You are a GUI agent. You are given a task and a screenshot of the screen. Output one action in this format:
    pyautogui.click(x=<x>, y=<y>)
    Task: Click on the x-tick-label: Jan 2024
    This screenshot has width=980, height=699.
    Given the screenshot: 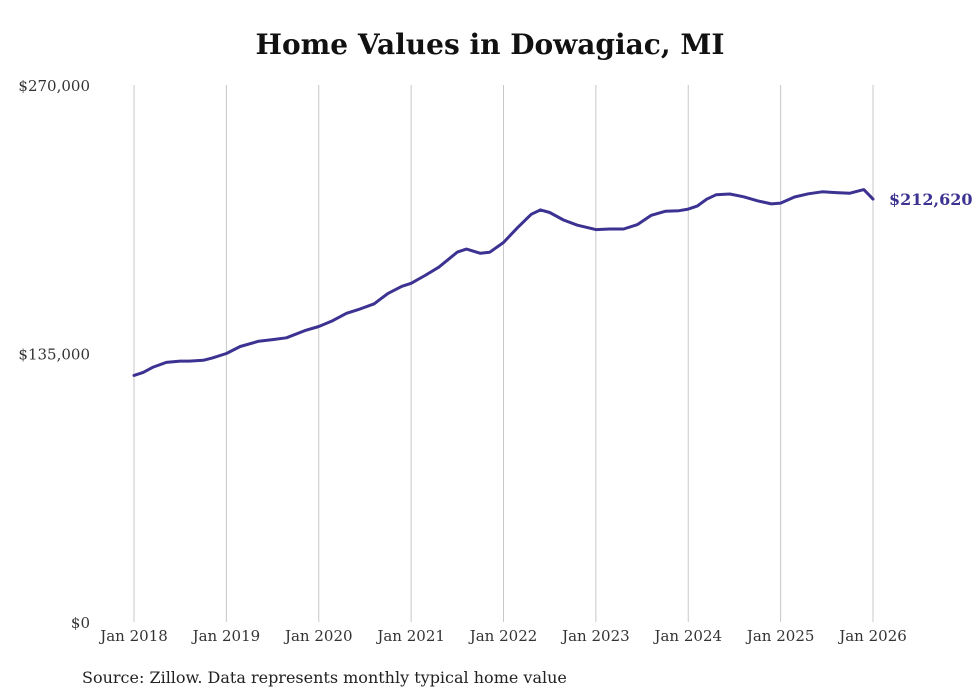 What is the action you would take?
    pyautogui.click(x=687, y=636)
    